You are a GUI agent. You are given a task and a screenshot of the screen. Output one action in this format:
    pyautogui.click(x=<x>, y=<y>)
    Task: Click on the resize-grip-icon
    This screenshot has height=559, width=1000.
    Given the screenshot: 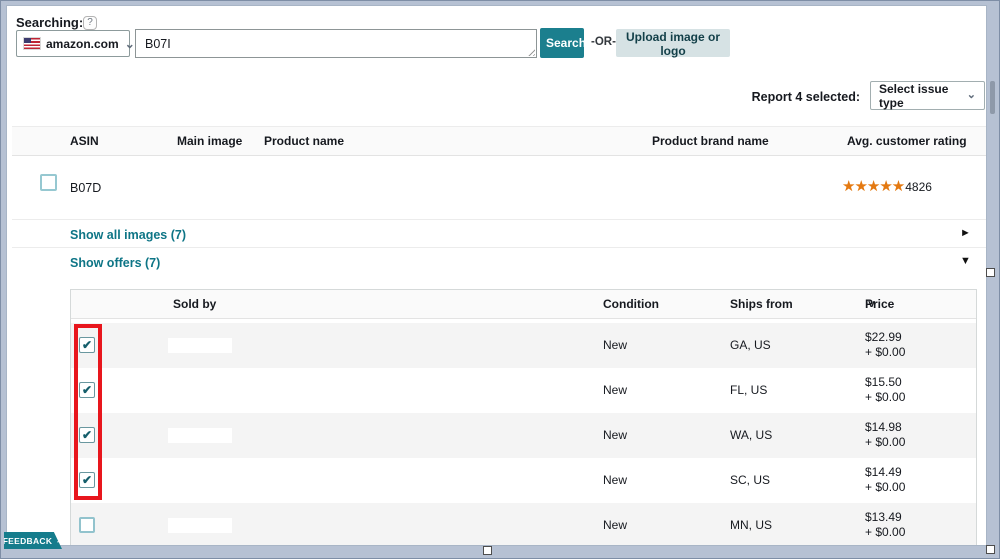 What is the action you would take?
    pyautogui.click(x=530, y=51)
    